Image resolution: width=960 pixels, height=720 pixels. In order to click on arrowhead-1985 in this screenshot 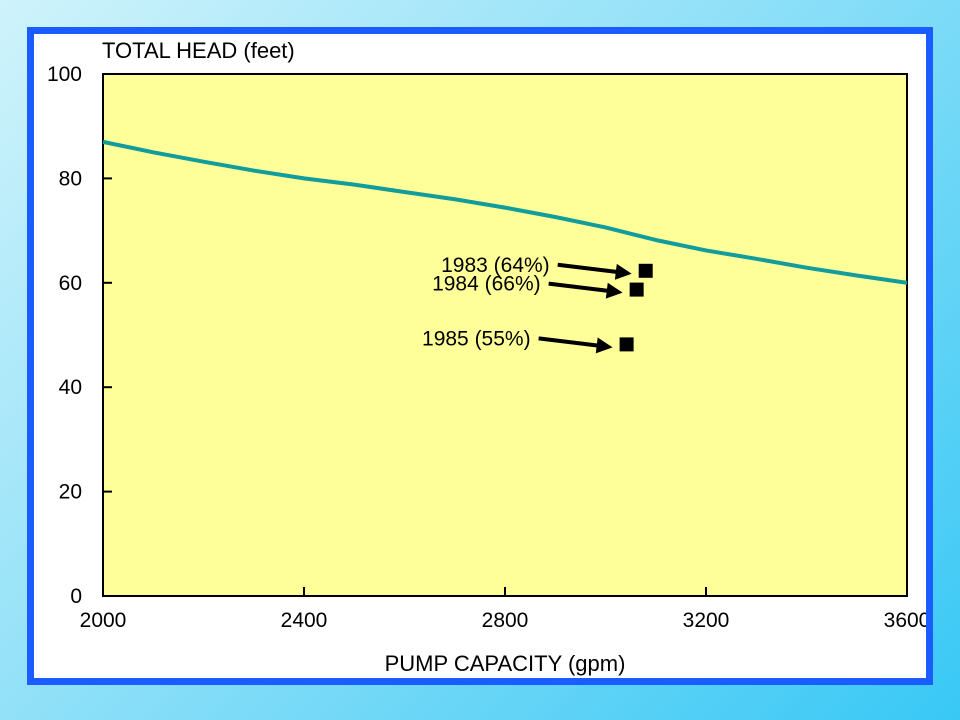, I will do `click(604, 345)`.